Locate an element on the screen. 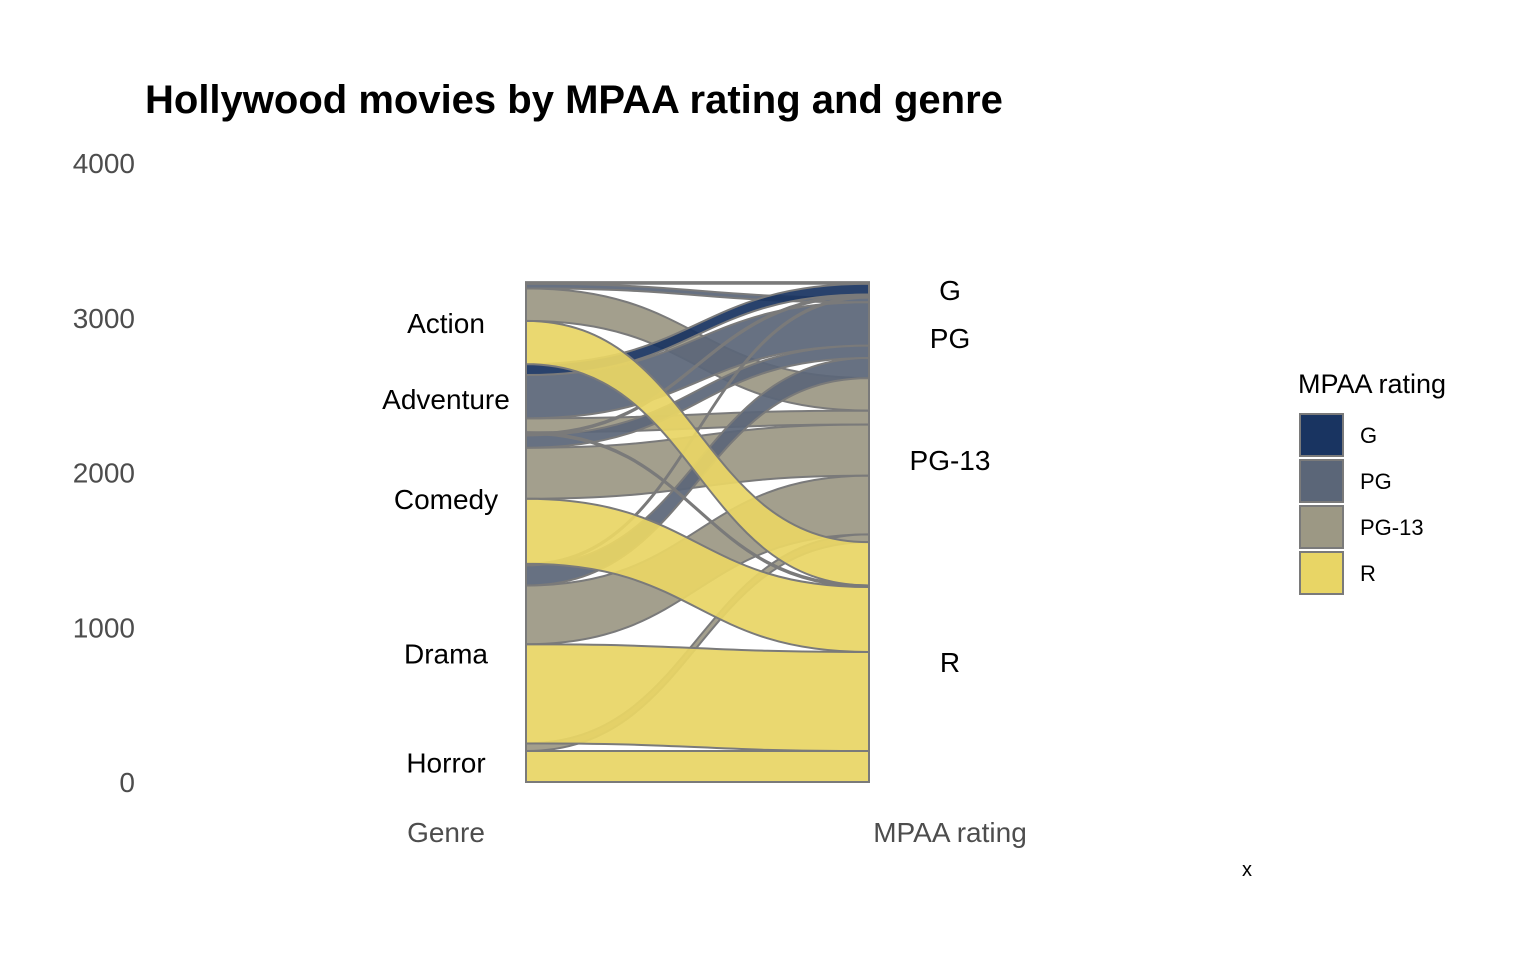 This screenshot has width=1536, height=960. stratum-label-rating: PG-13 is located at coordinates (950, 460).